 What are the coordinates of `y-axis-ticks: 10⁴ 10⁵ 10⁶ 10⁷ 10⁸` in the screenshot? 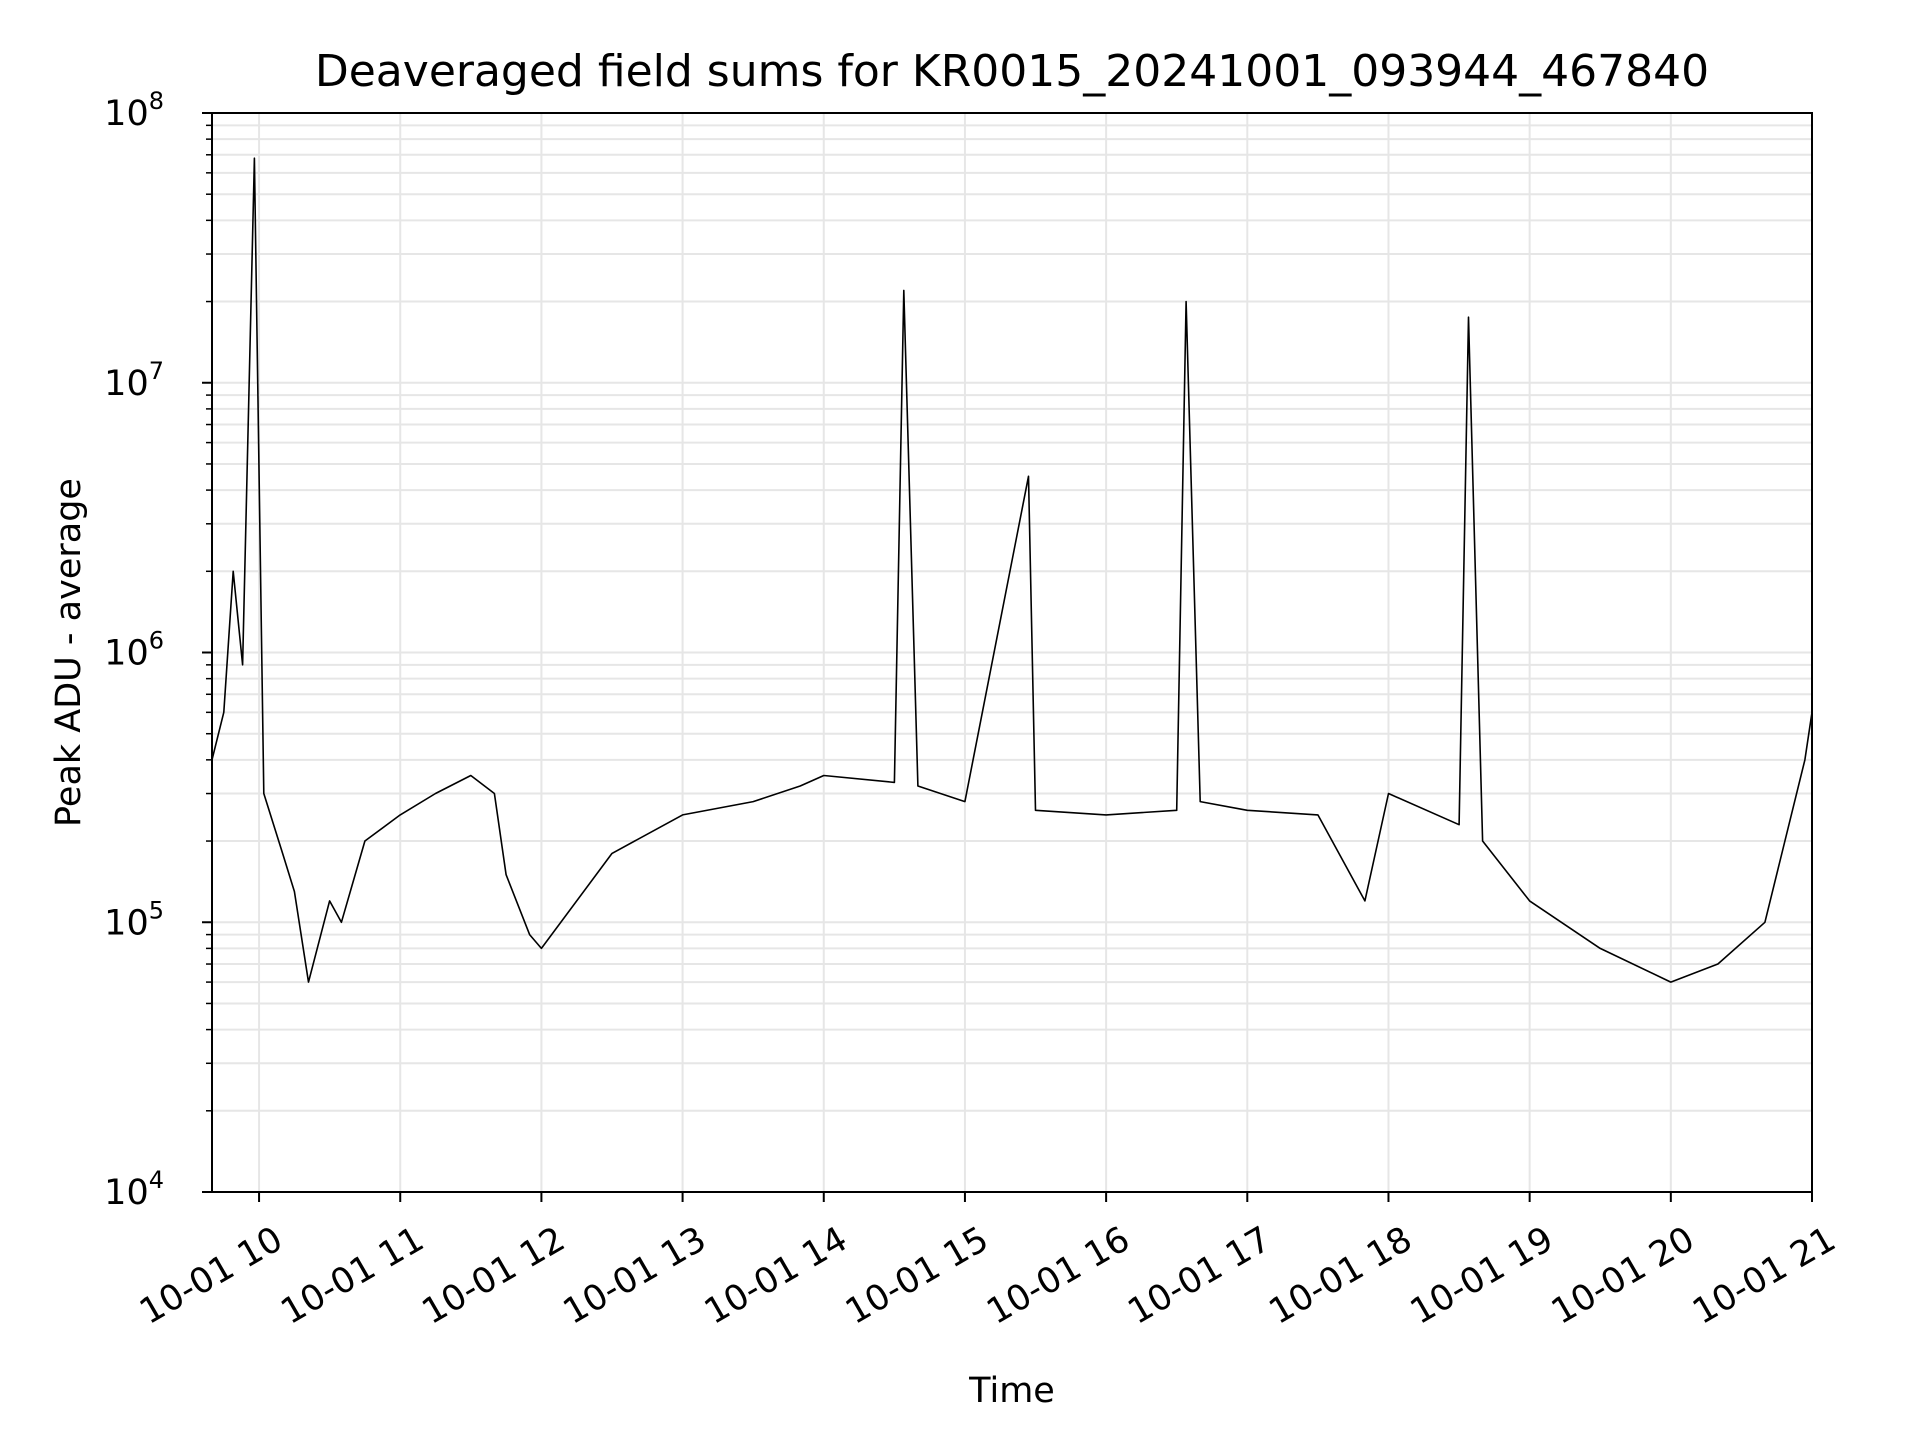 It's located at (158, 650).